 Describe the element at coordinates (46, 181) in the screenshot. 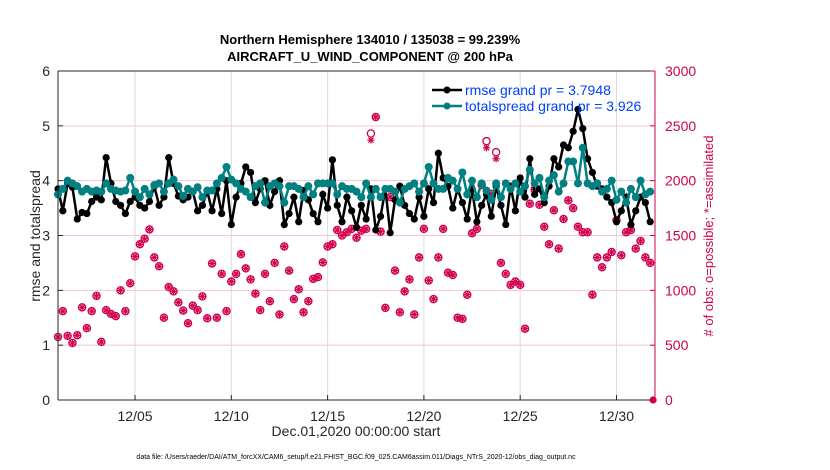

I see `y-tick-label-left: 4` at that location.